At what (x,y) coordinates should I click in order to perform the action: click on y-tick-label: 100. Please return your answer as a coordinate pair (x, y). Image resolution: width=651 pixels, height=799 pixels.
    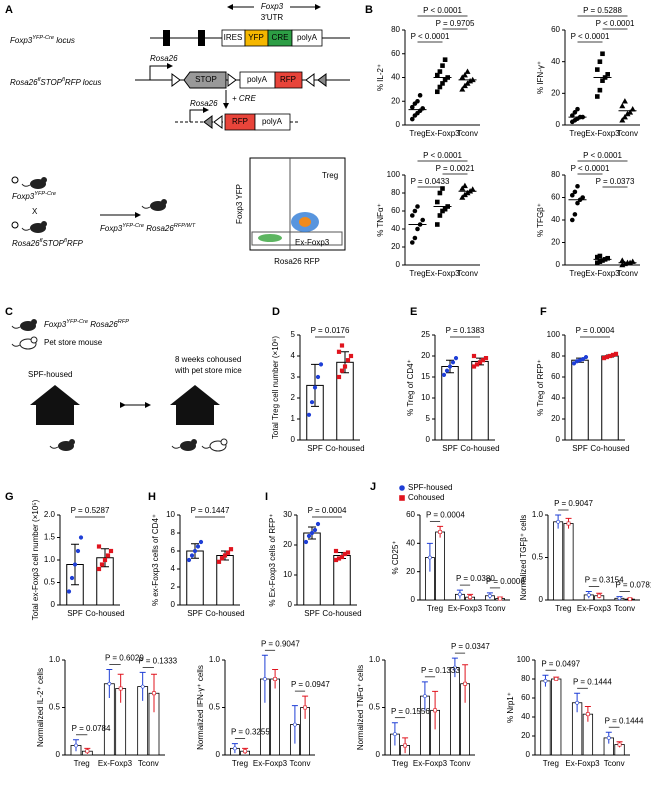
    Looking at the image, I should click on (554, 334).